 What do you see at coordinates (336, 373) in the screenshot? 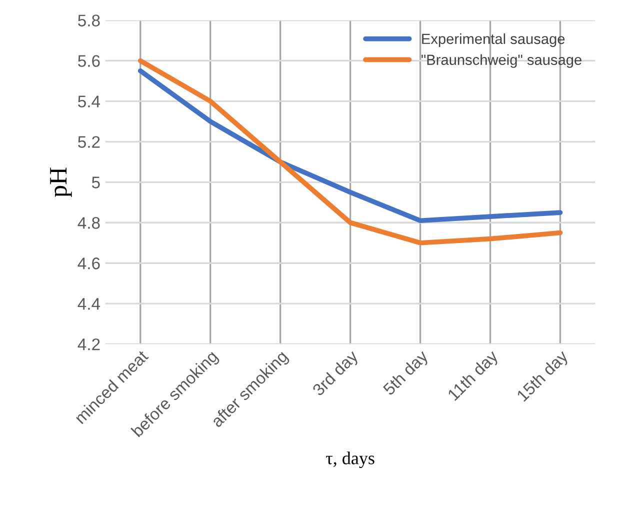
I see `x-tick-label: 3rd day` at bounding box center [336, 373].